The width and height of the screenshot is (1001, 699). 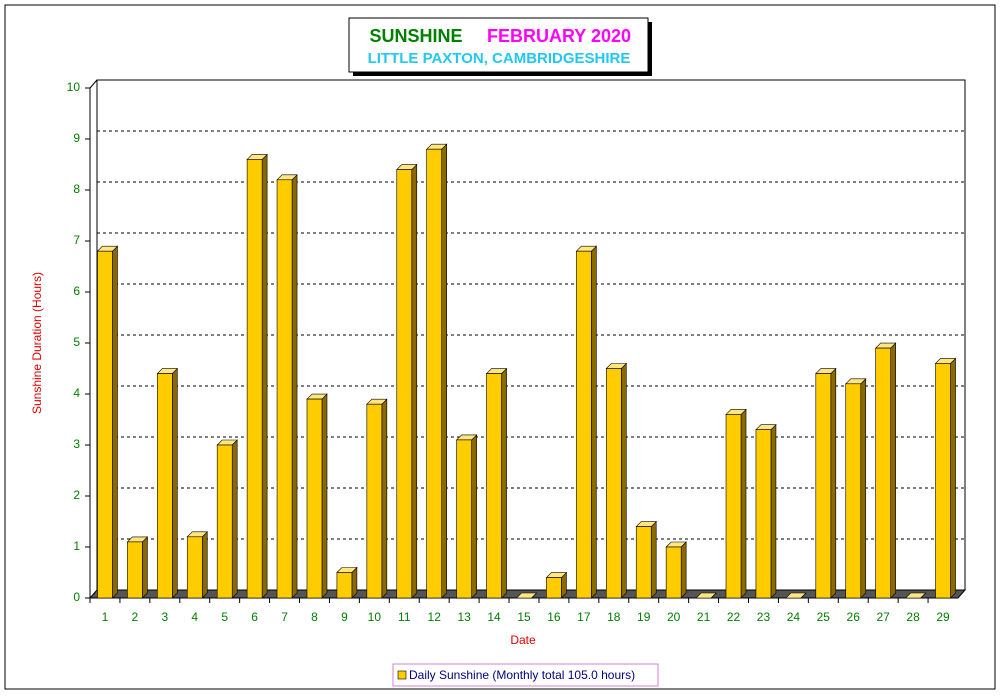 I want to click on x-tick-label: 8, so click(x=314, y=617).